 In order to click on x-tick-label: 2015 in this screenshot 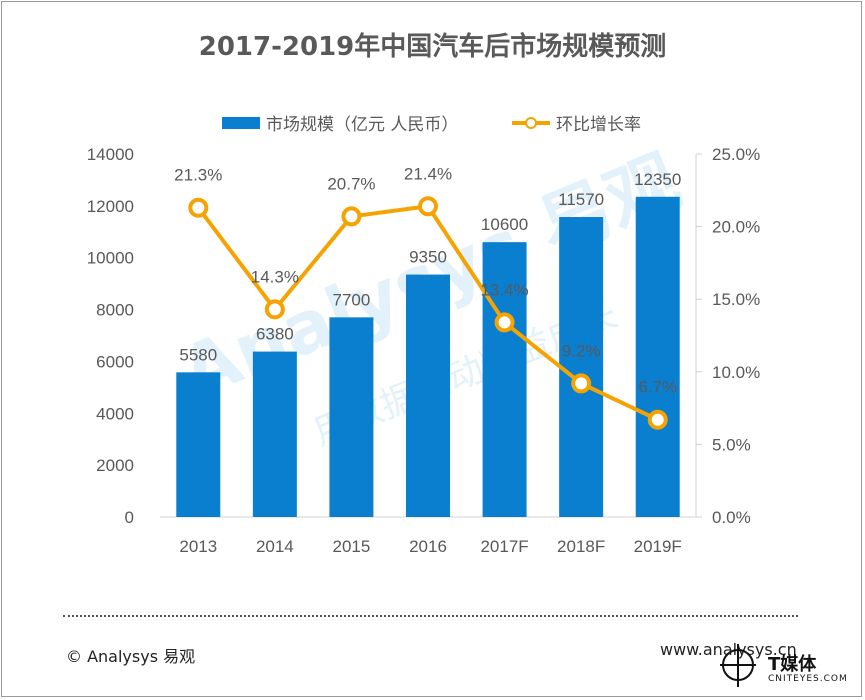, I will do `click(352, 546)`.